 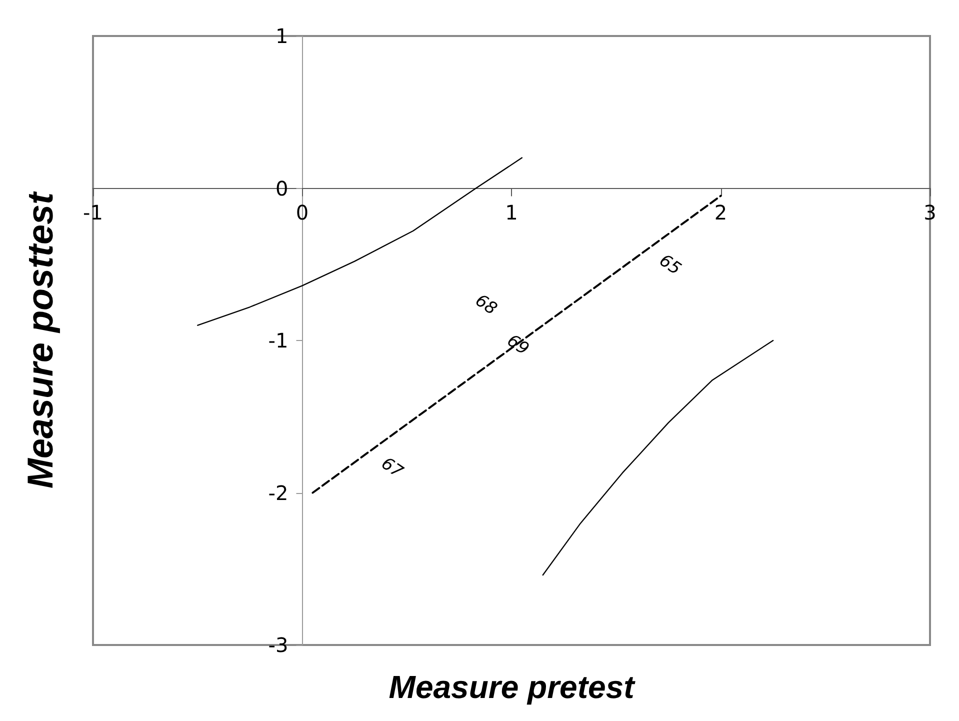 What do you see at coordinates (278, 492) in the screenshot?
I see `y-tick-label: -2` at bounding box center [278, 492].